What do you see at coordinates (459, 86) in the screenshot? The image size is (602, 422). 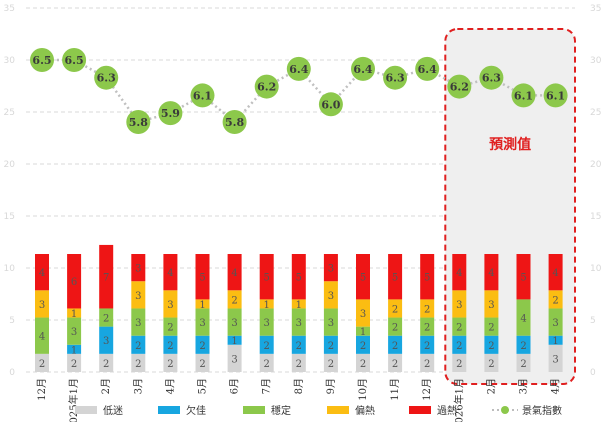 I see `index-point: 6.2` at bounding box center [459, 86].